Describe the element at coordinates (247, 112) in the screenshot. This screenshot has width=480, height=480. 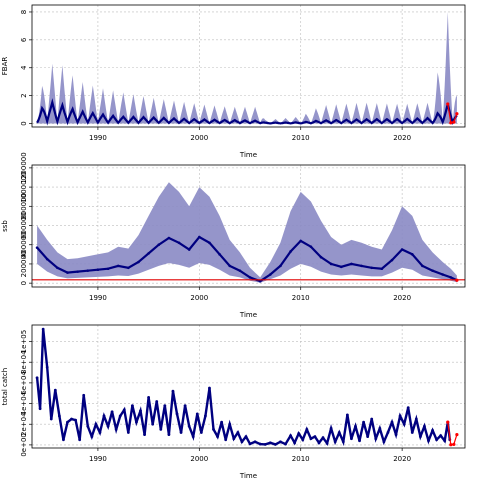
I see `series-line` at that location.